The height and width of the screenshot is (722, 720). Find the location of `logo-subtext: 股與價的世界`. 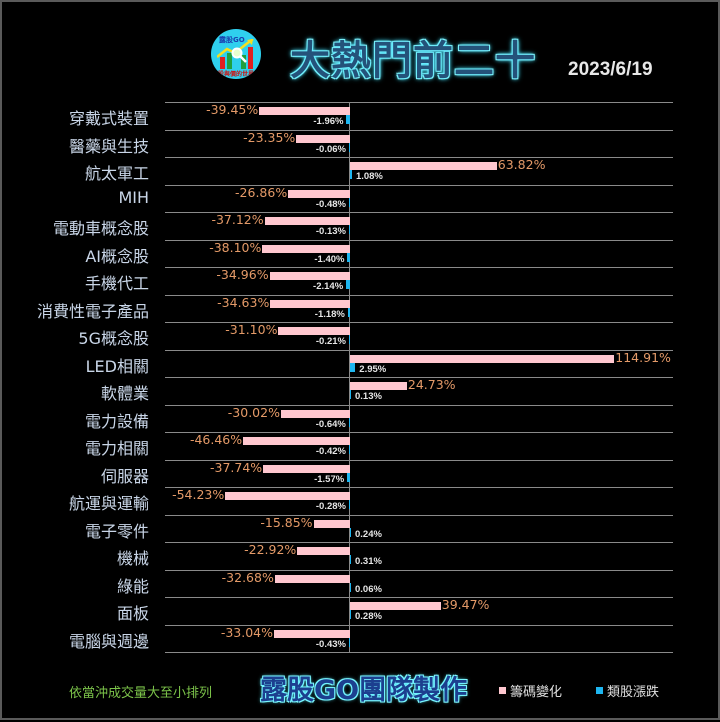

logo-subtext: 股與價的世界 is located at coordinates (235, 74).